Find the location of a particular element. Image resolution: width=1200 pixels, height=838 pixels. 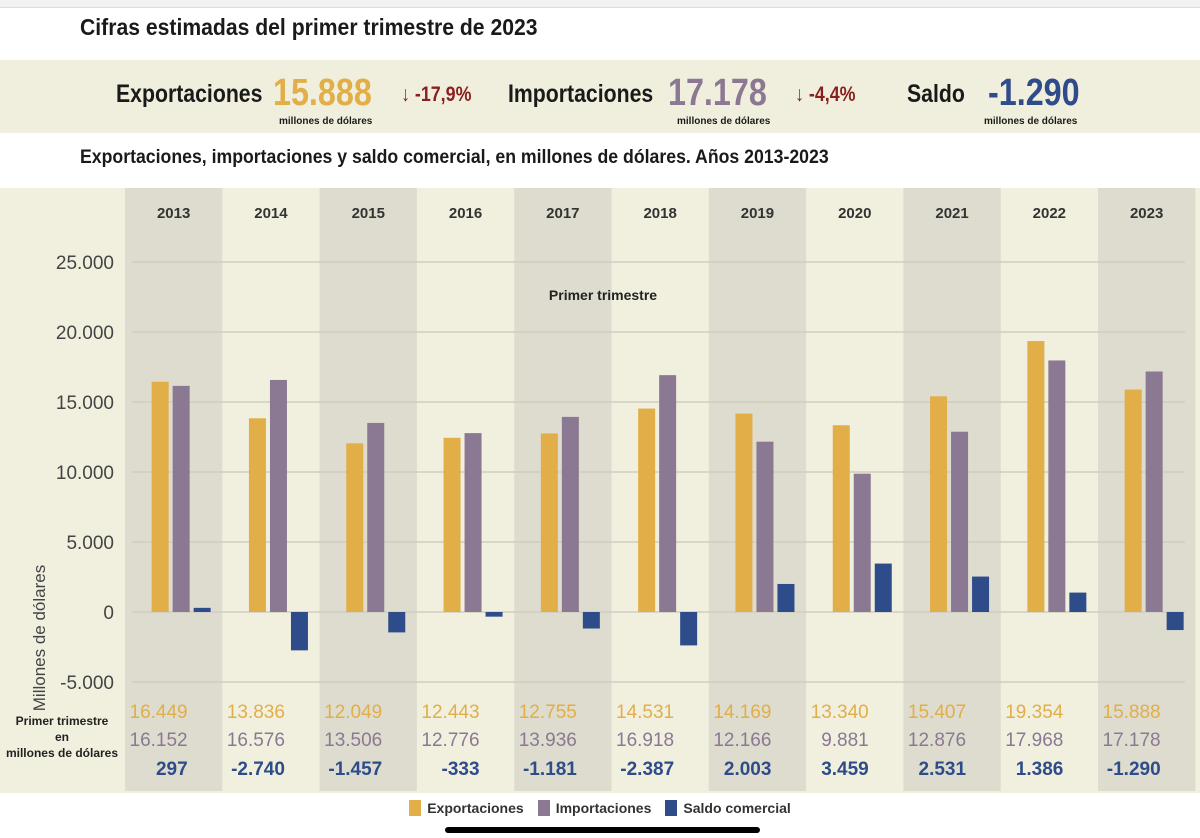

data-label: -2.740 is located at coordinates (258, 769).